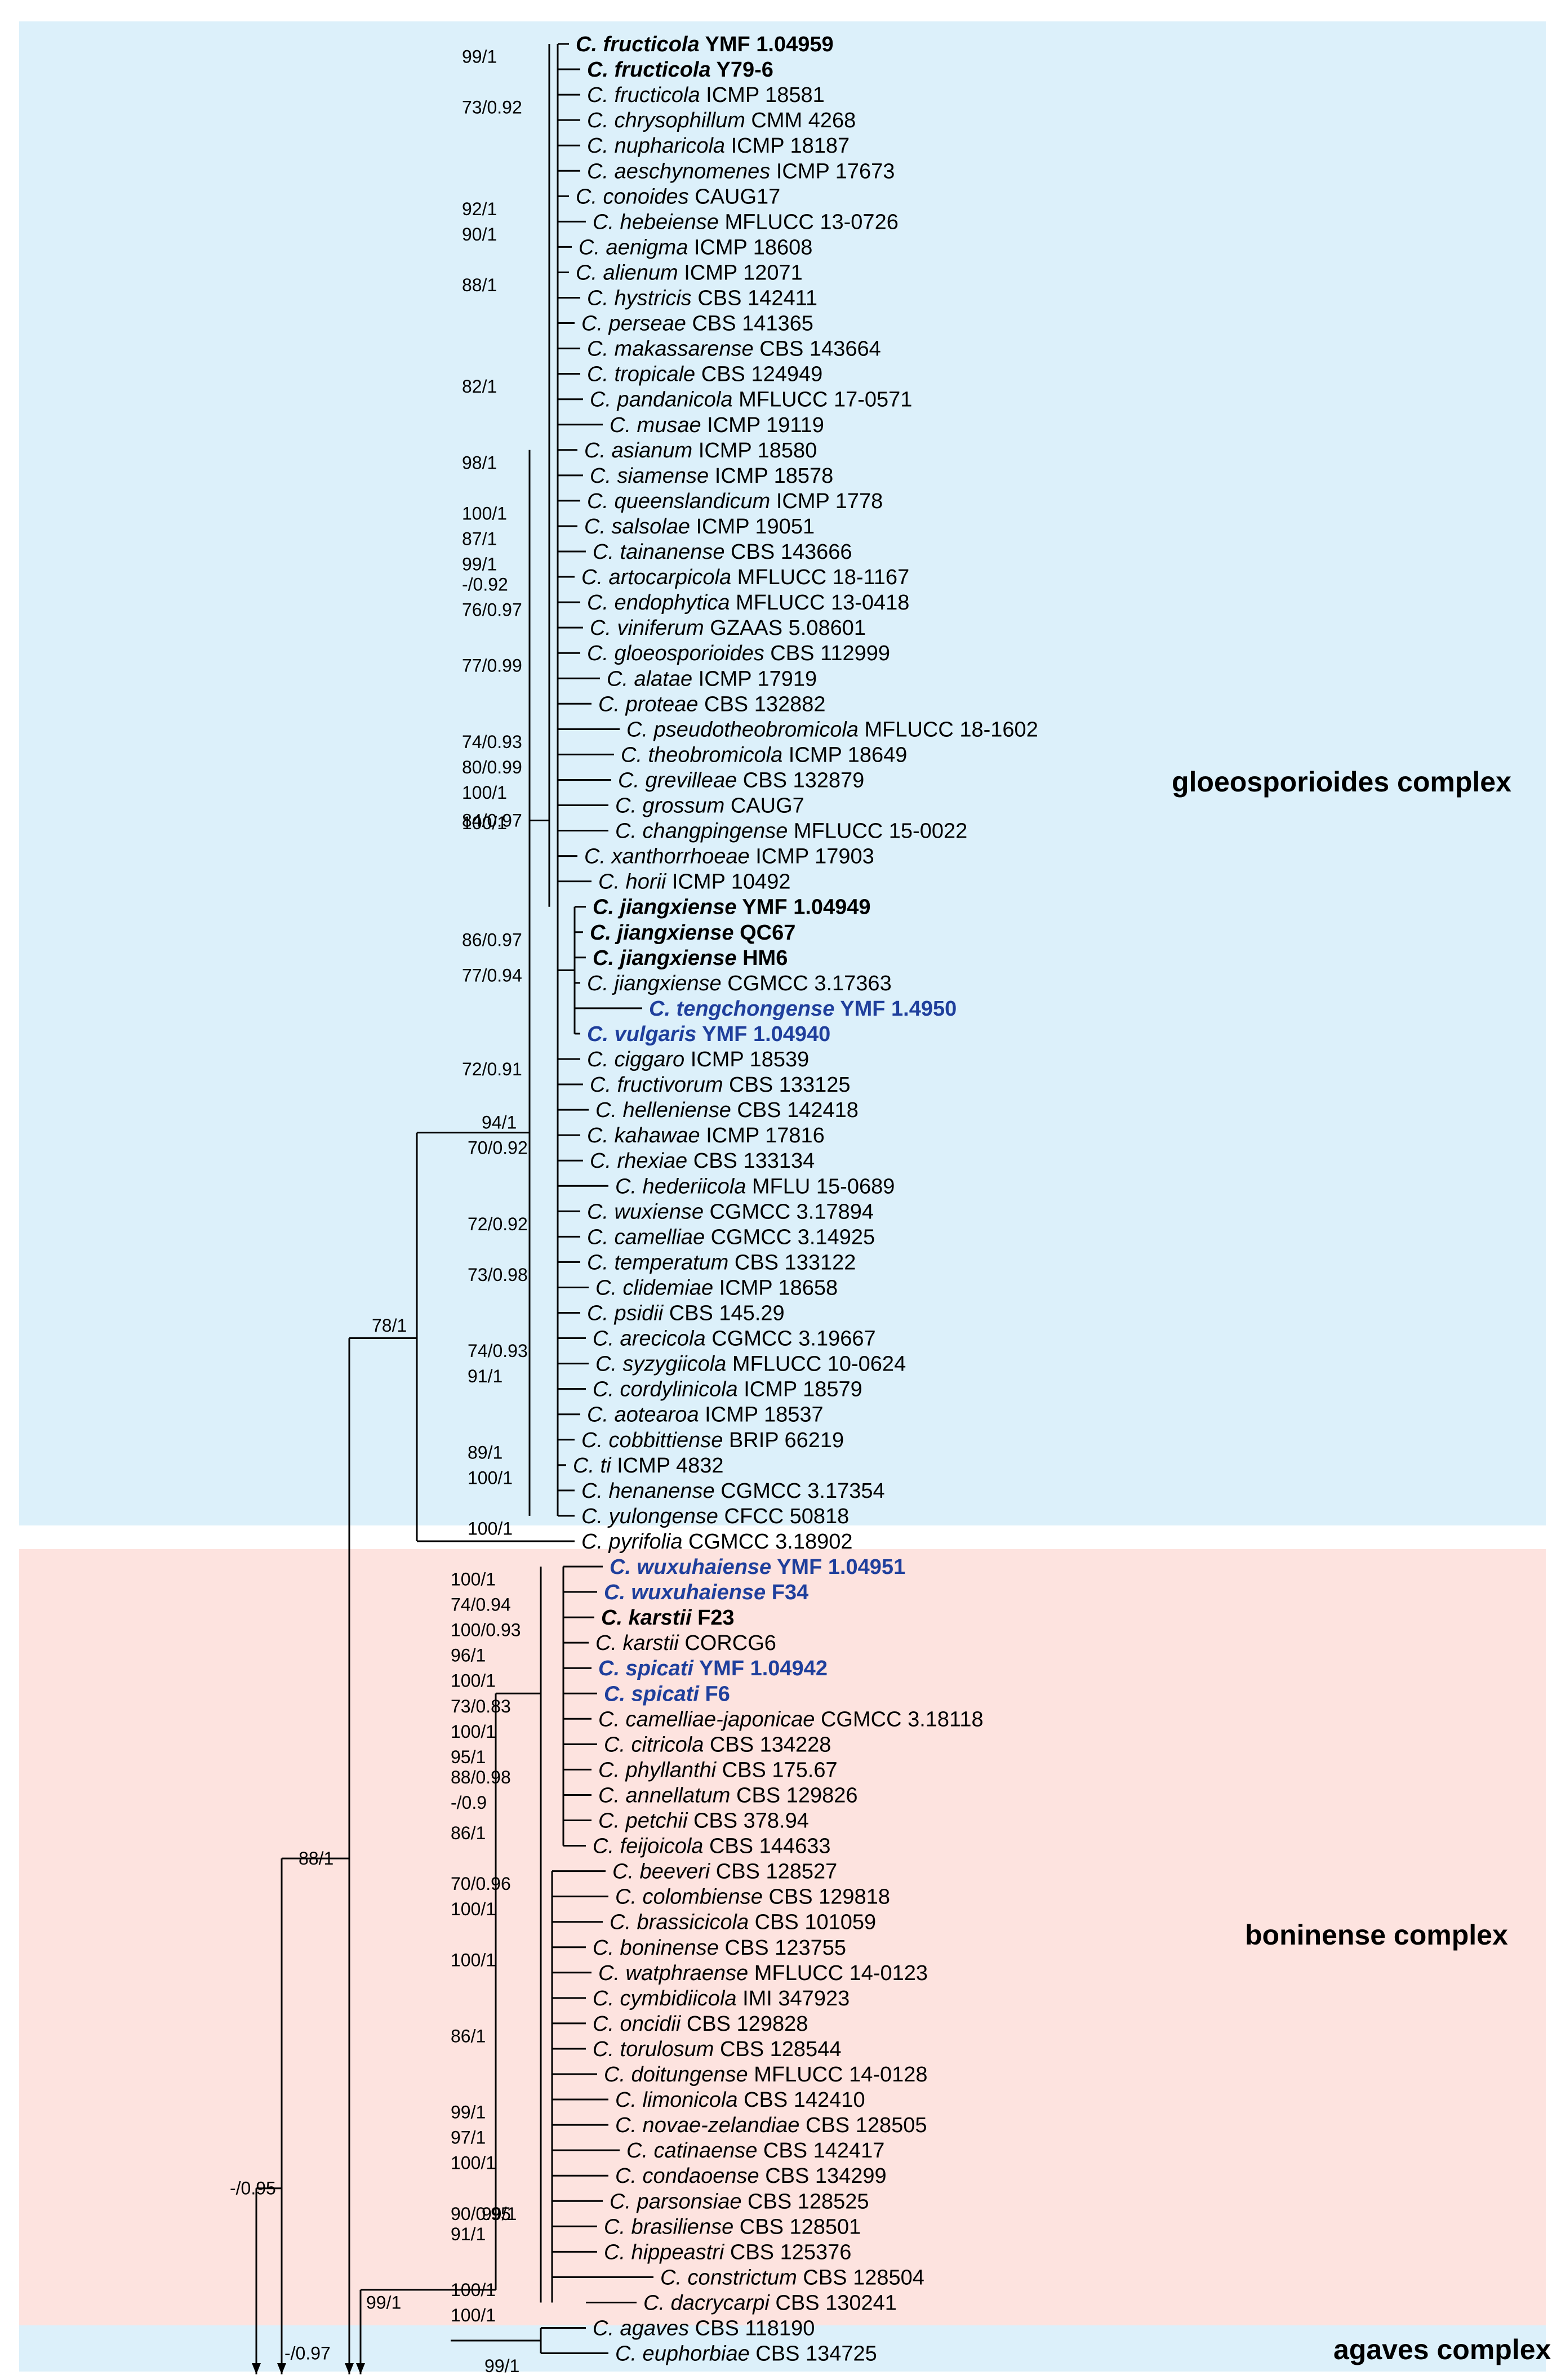 The image size is (1561, 2380). I want to click on taxon-species: C. euphorbiae, so click(682, 2354).